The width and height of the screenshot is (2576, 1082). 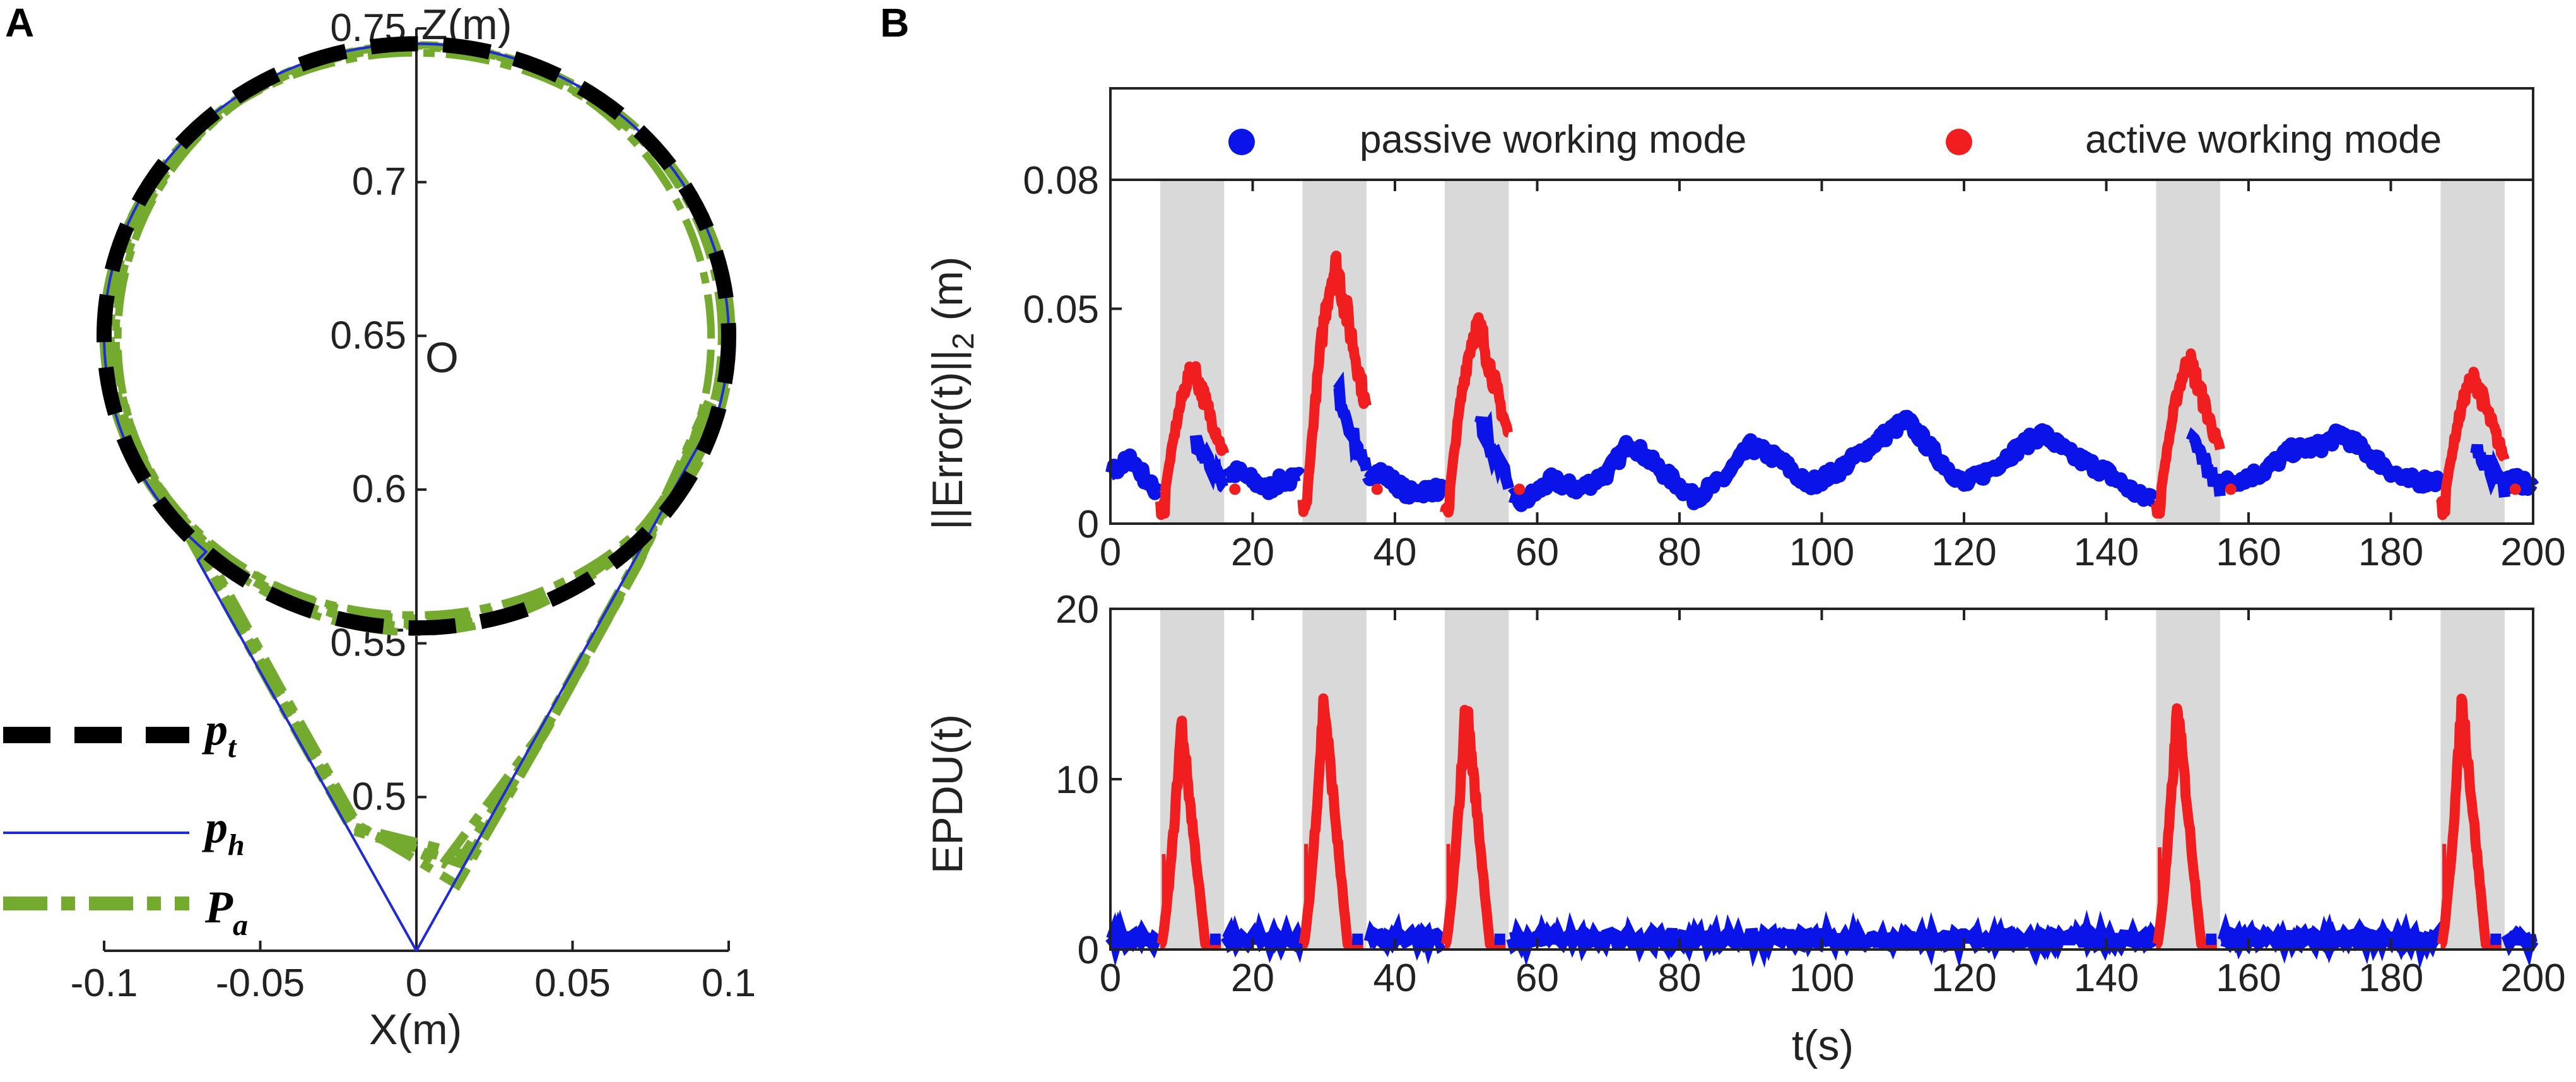 What do you see at coordinates (223, 832) in the screenshot?
I see `legend-ph-label: ph` at bounding box center [223, 832].